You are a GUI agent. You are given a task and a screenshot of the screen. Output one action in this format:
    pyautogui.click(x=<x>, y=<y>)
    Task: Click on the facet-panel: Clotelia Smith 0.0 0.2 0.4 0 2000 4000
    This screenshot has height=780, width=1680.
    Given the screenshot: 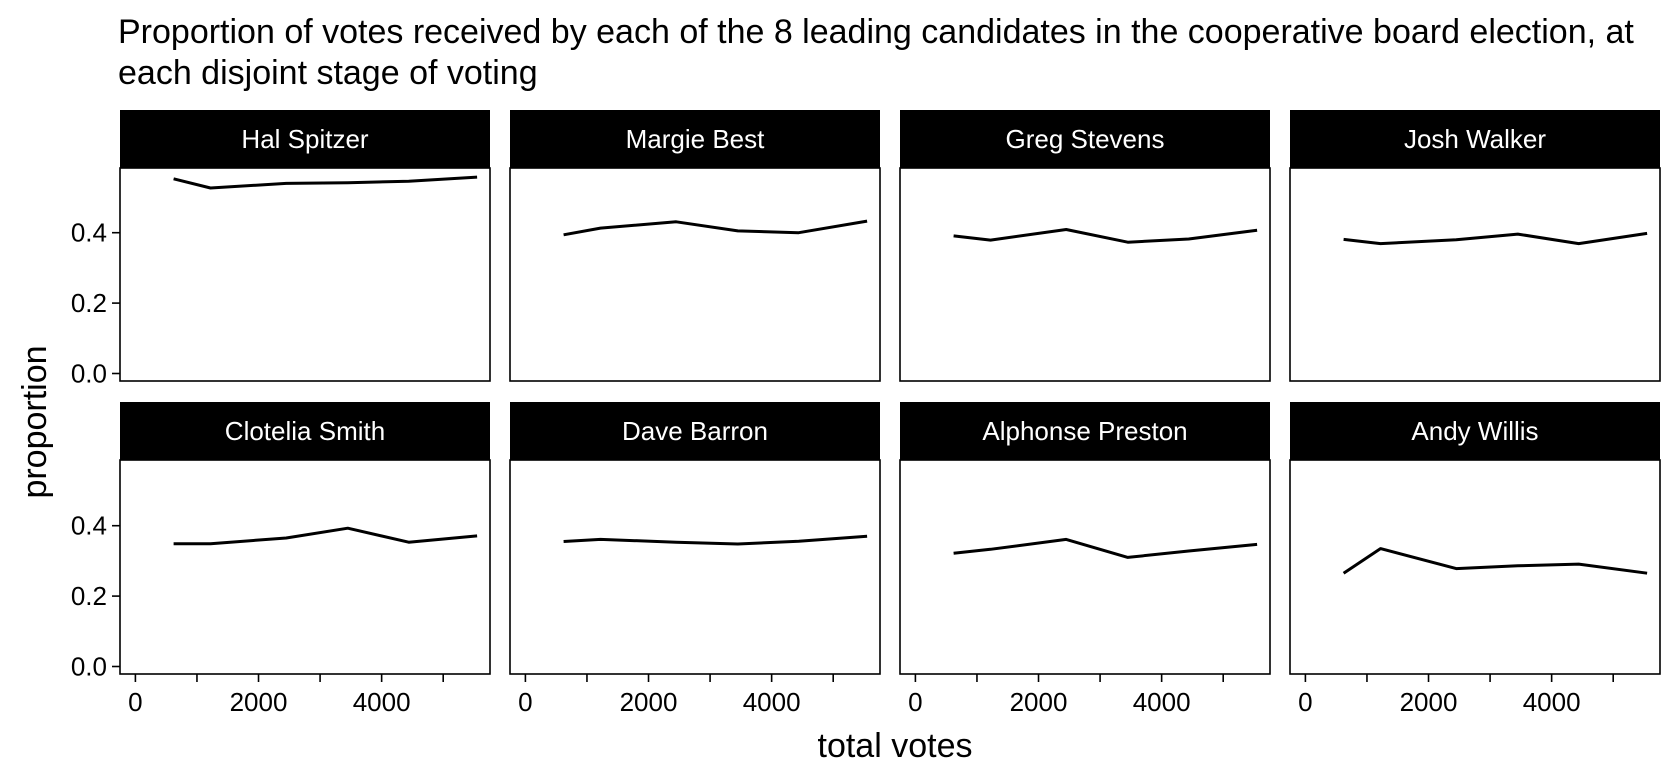 What is the action you would take?
    pyautogui.click(x=281, y=559)
    